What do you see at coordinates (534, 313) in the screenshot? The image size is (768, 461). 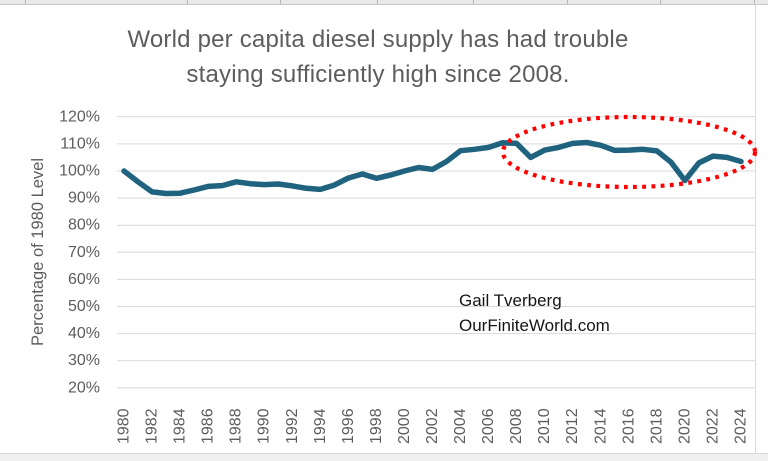 I see `watermark: Gail Tverberg OurFiniteWorld.com` at bounding box center [534, 313].